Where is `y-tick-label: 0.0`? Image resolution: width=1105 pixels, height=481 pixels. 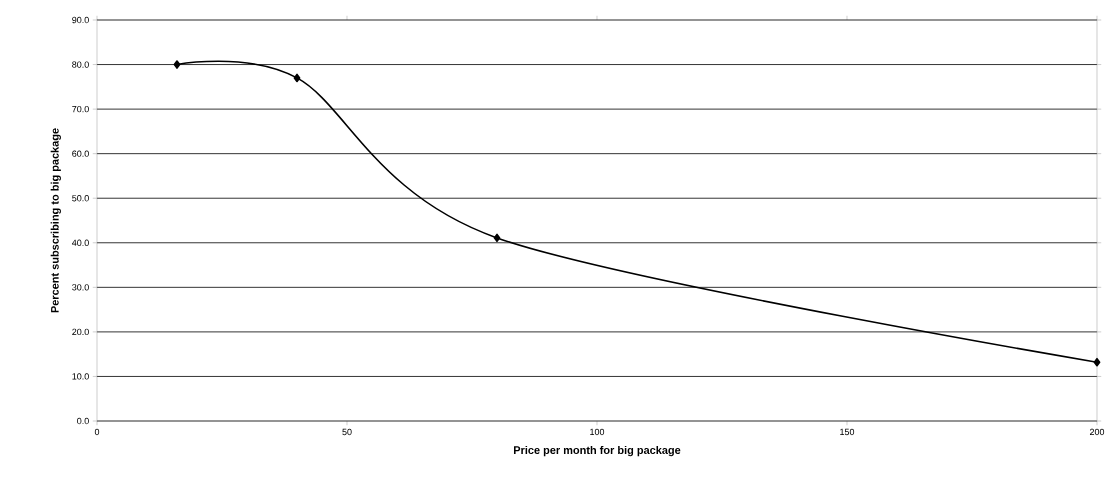
y-tick-label: 0.0 is located at coordinates (83, 421).